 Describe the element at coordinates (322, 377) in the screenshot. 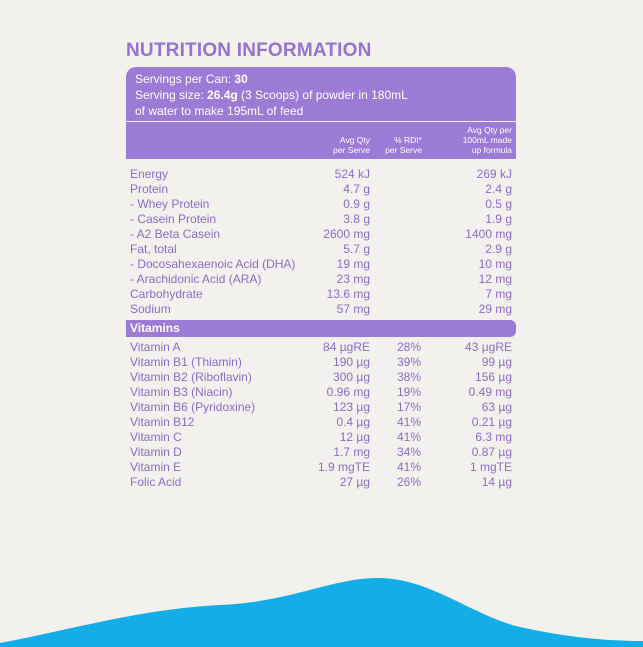

I see `table-row: Vitamin B2 (Riboflavin) 300 µg 38% 156 µg` at that location.